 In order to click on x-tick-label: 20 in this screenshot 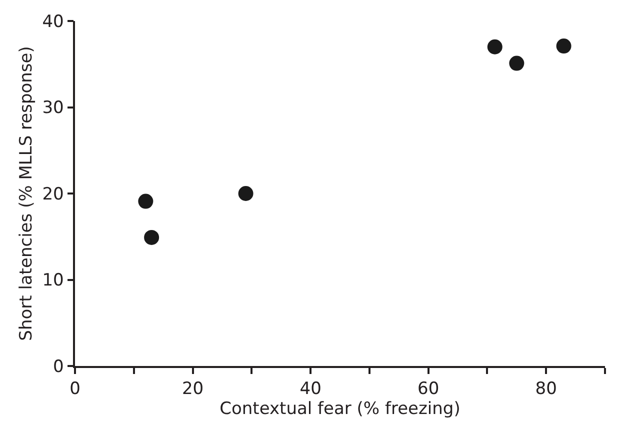, I will do `click(193, 389)`.